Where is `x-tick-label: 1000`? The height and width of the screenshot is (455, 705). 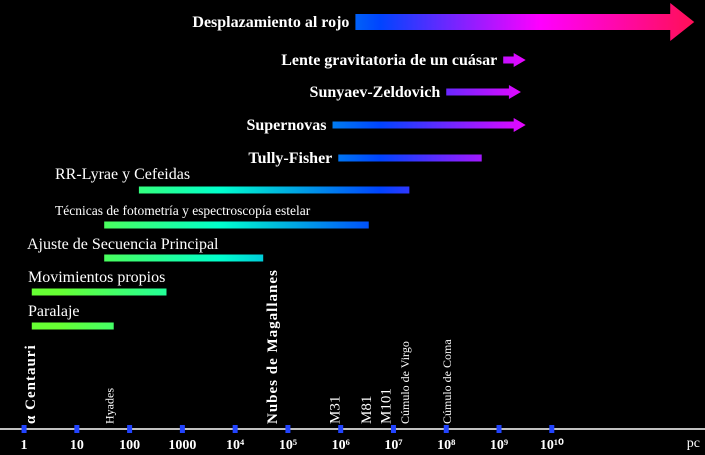 x-tick-label: 1000 is located at coordinates (182, 445).